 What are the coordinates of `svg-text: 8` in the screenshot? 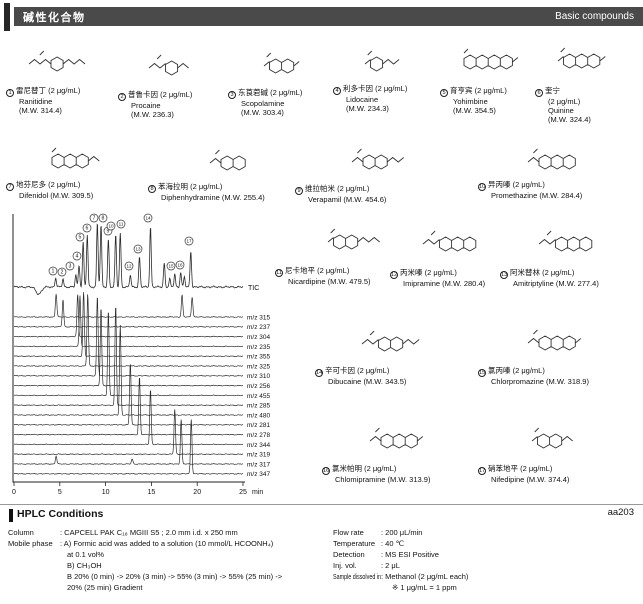 It's located at (103, 219).